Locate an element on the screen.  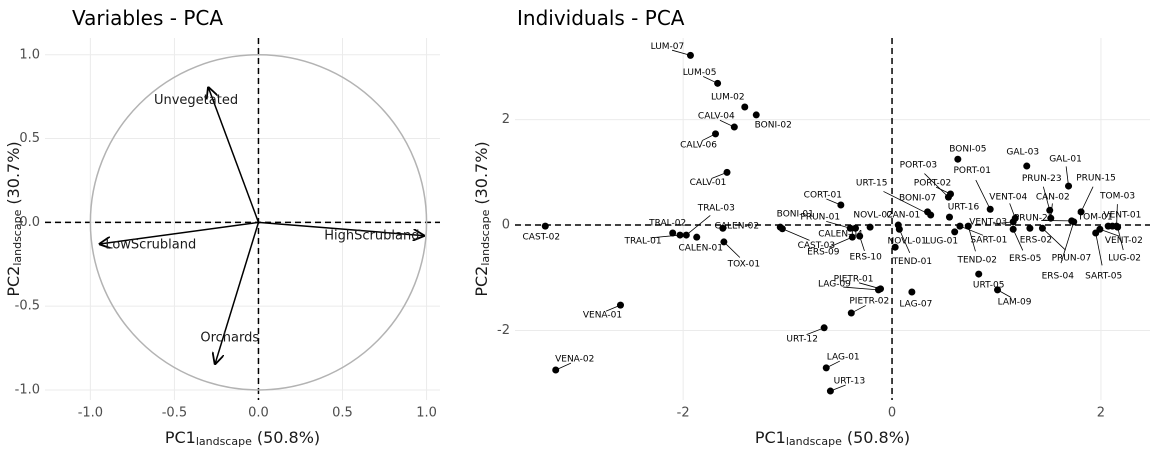
vector-label: Orchards is located at coordinates (229, 337).